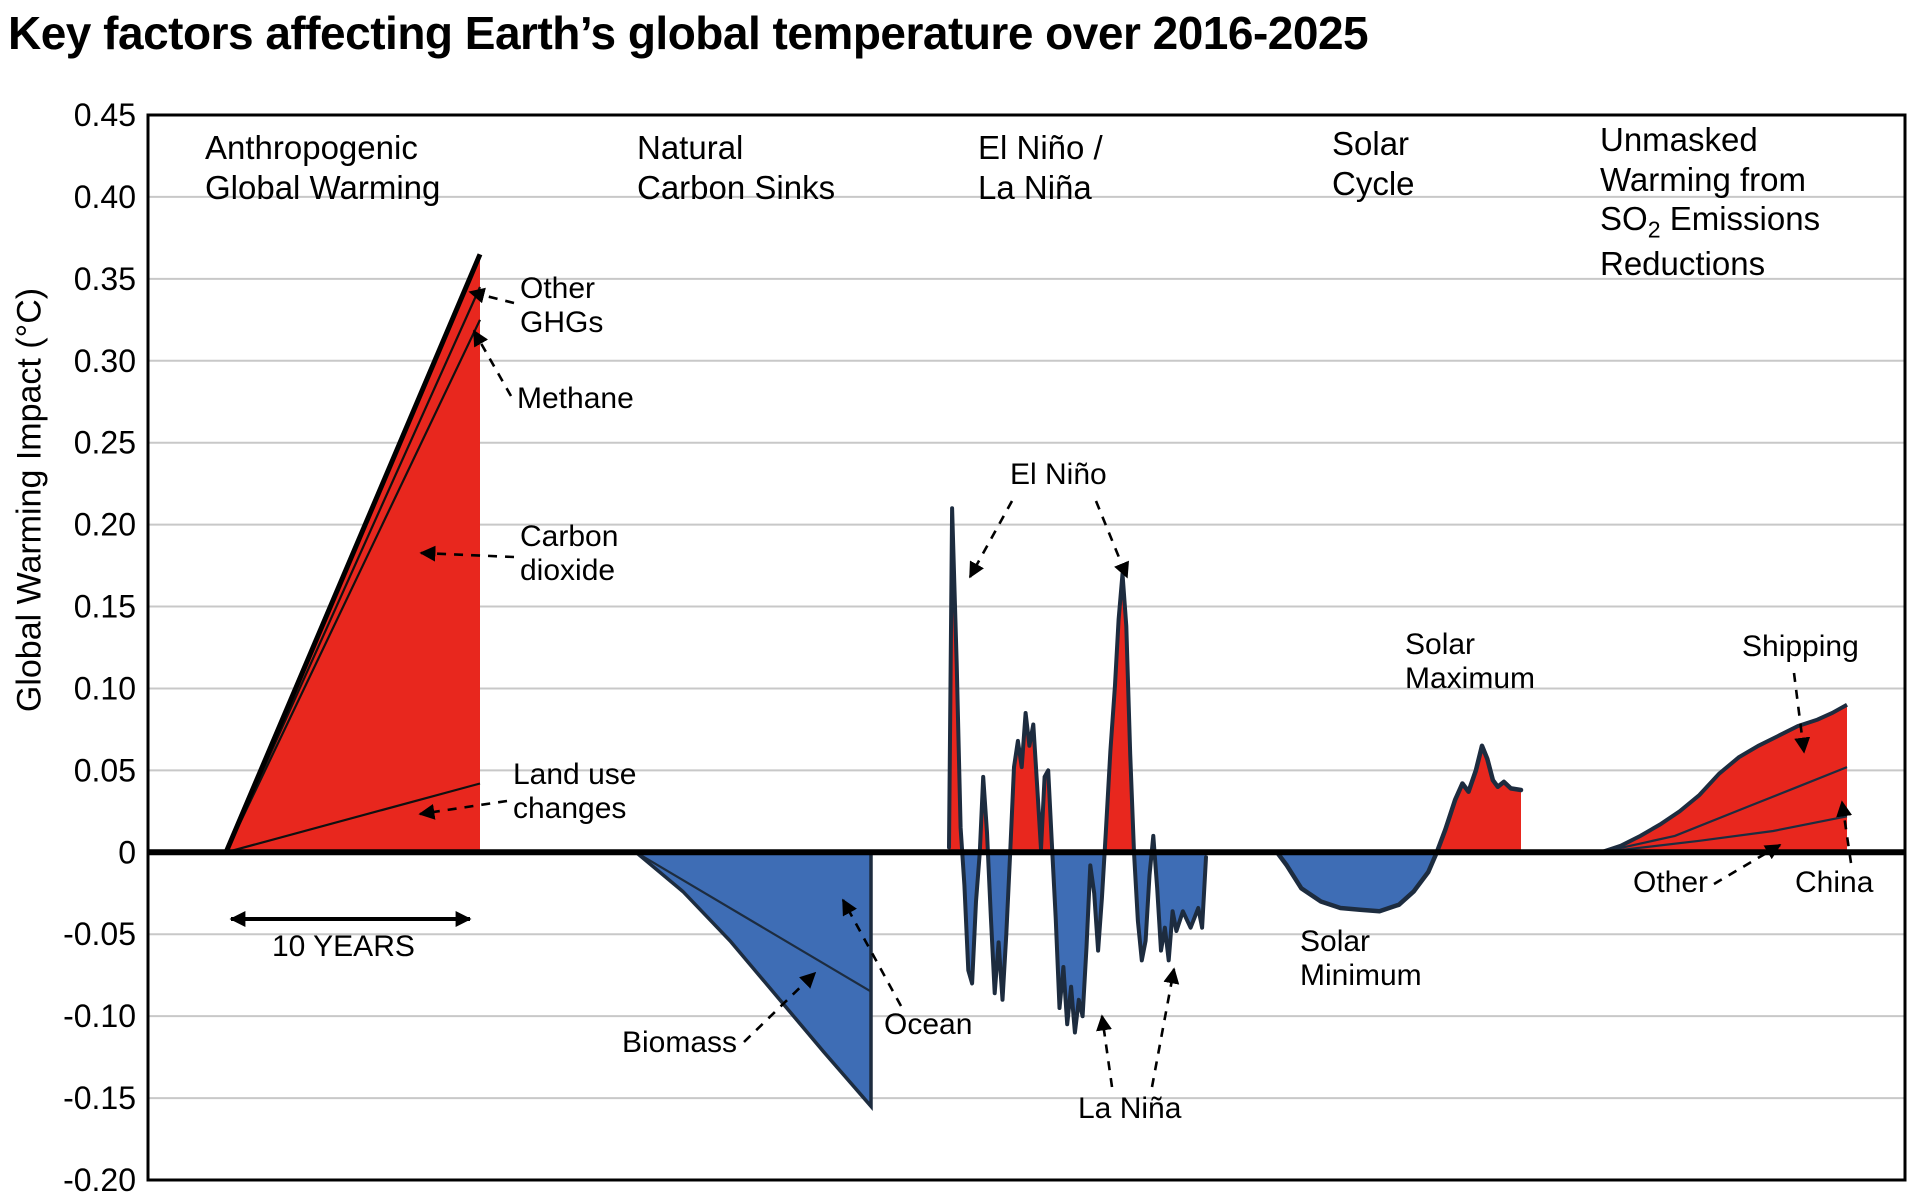 This screenshot has height=1195, width=1920. What do you see at coordinates (1703, 179) in the screenshot?
I see `so2-label-pre: Unmasked Warming from SO` at bounding box center [1703, 179].